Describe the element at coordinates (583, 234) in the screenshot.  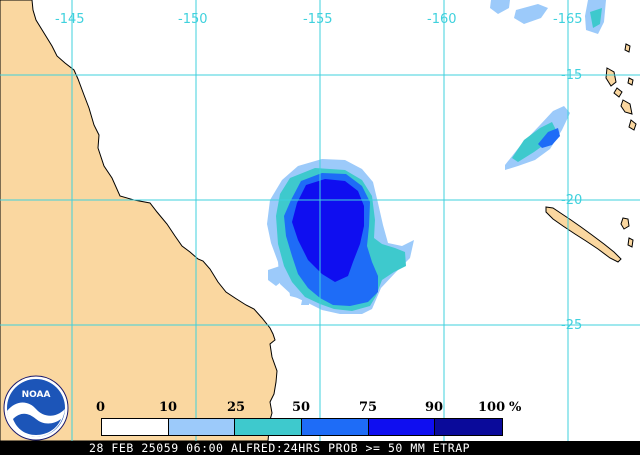
I see `new-caledonia-island` at that location.